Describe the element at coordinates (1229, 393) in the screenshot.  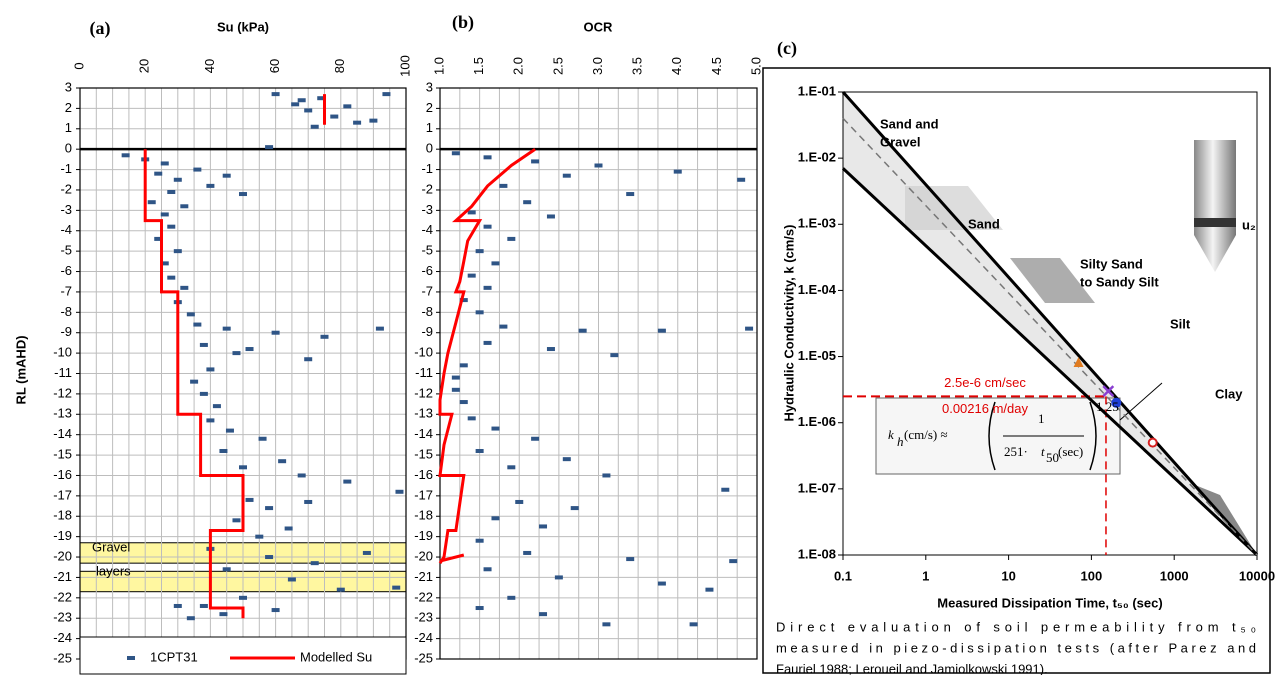
I see `zone-label: Clay` at that location.